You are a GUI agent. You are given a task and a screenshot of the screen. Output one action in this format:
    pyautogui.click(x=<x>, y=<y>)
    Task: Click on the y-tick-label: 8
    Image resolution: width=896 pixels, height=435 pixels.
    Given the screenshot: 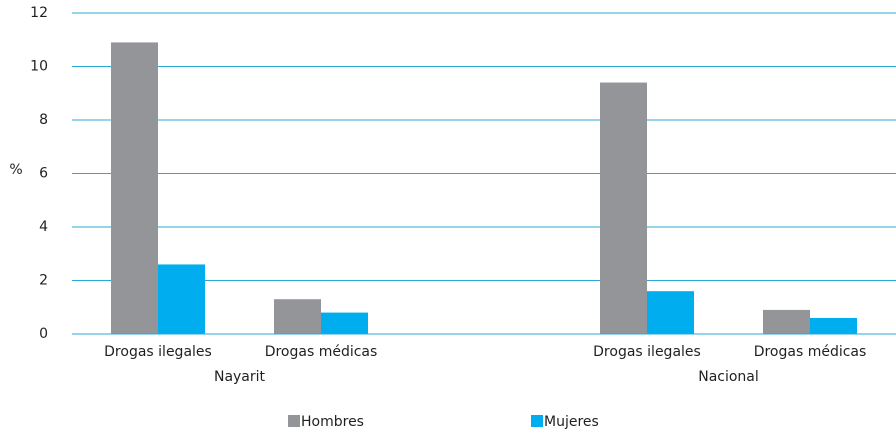 What is the action you would take?
    pyautogui.click(x=43, y=120)
    